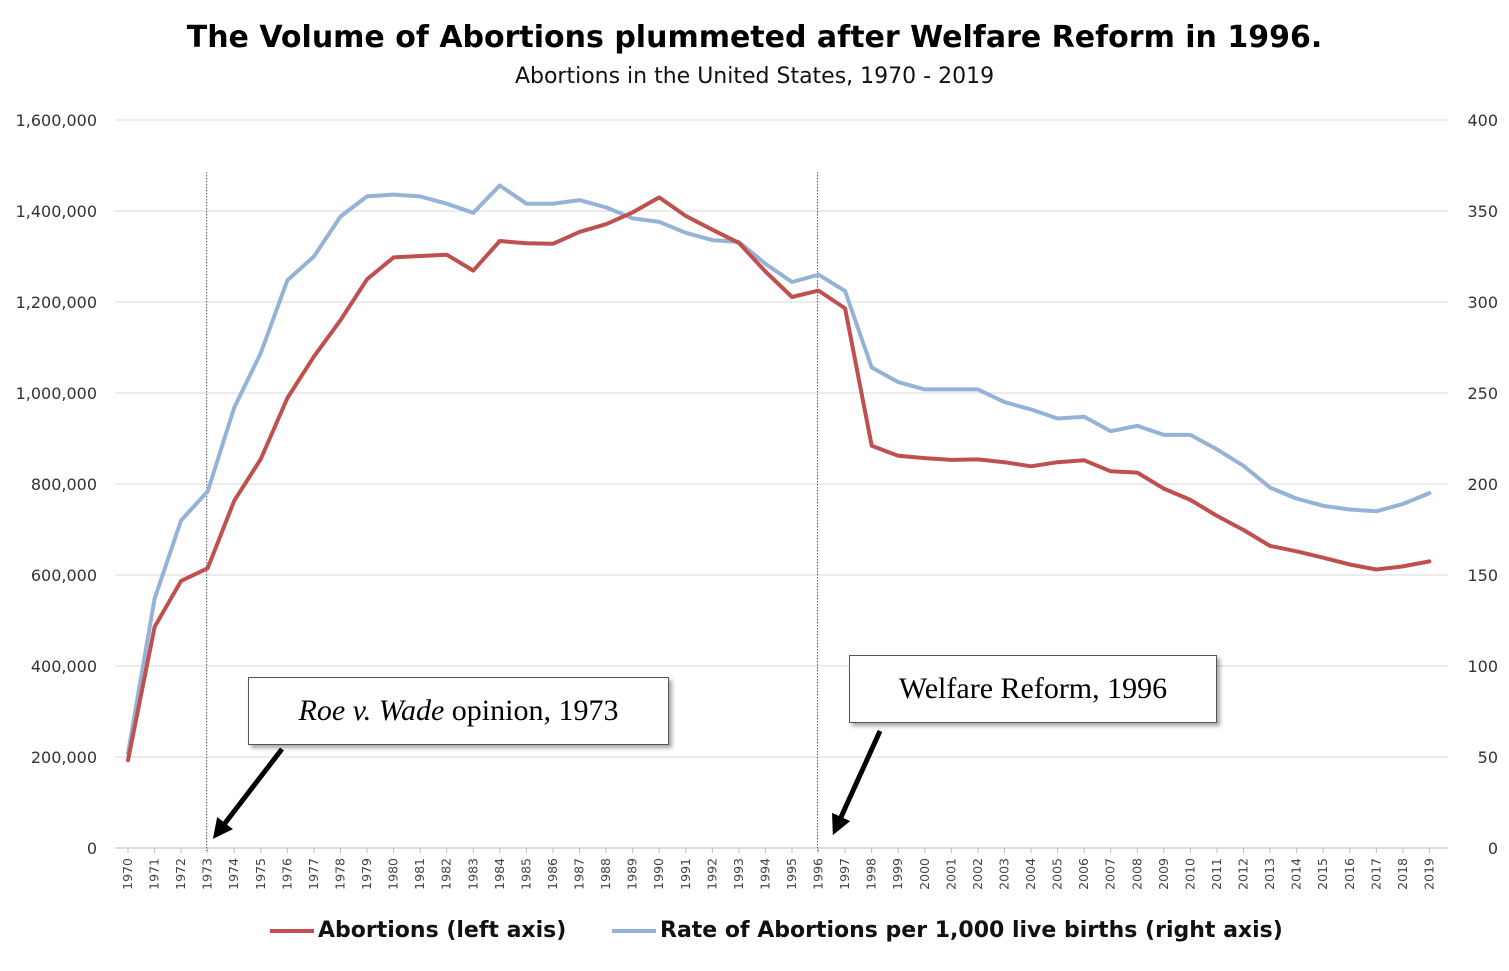 The width and height of the screenshot is (1509, 971). I want to click on x-tick-label: 2012, so click(1243, 874).